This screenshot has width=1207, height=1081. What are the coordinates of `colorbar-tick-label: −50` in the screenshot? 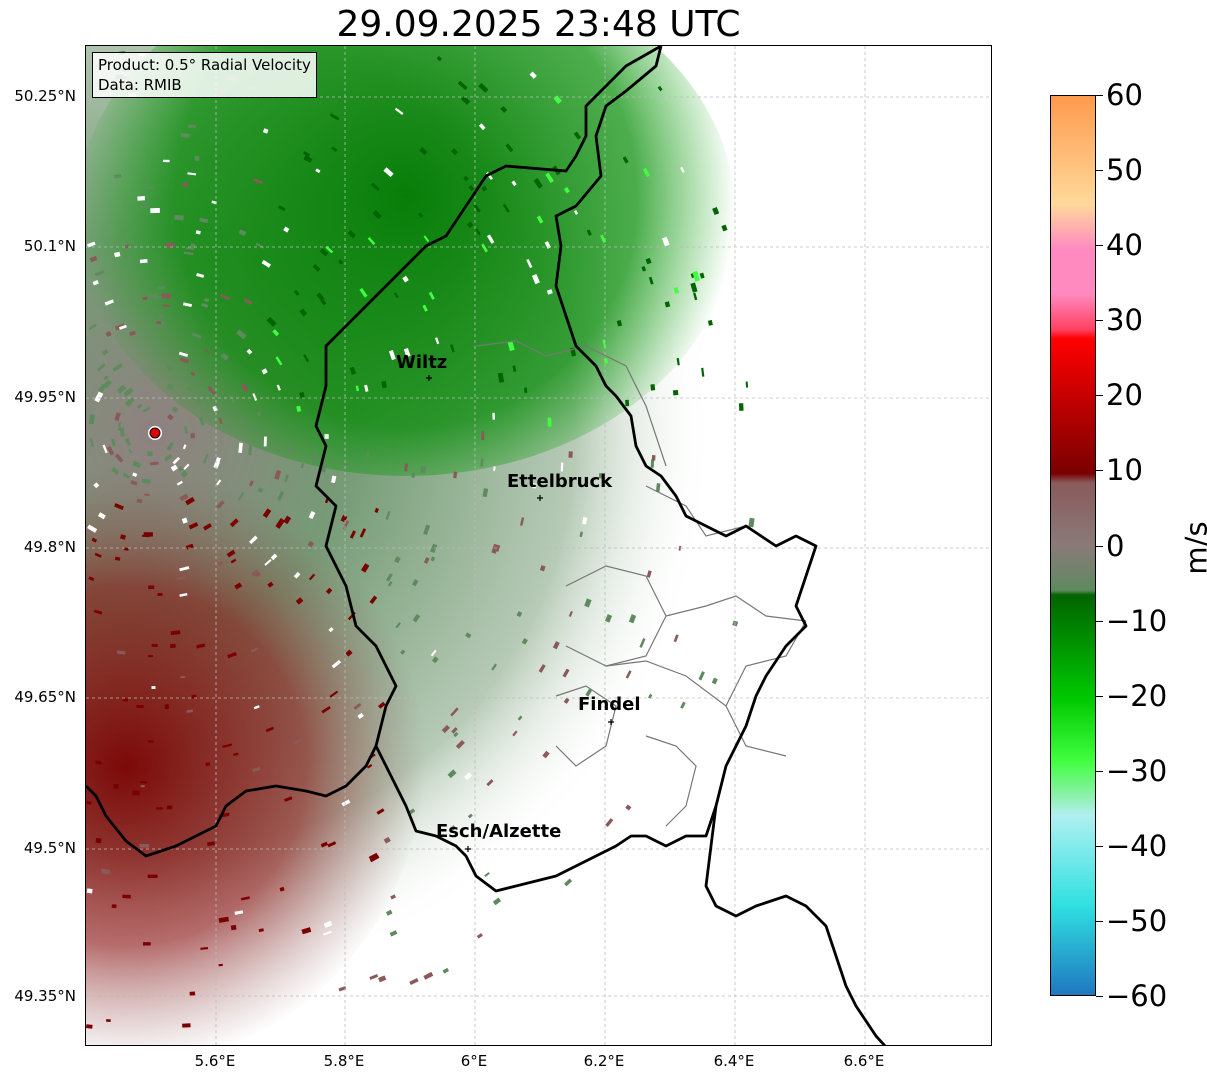 It's located at (1137, 920).